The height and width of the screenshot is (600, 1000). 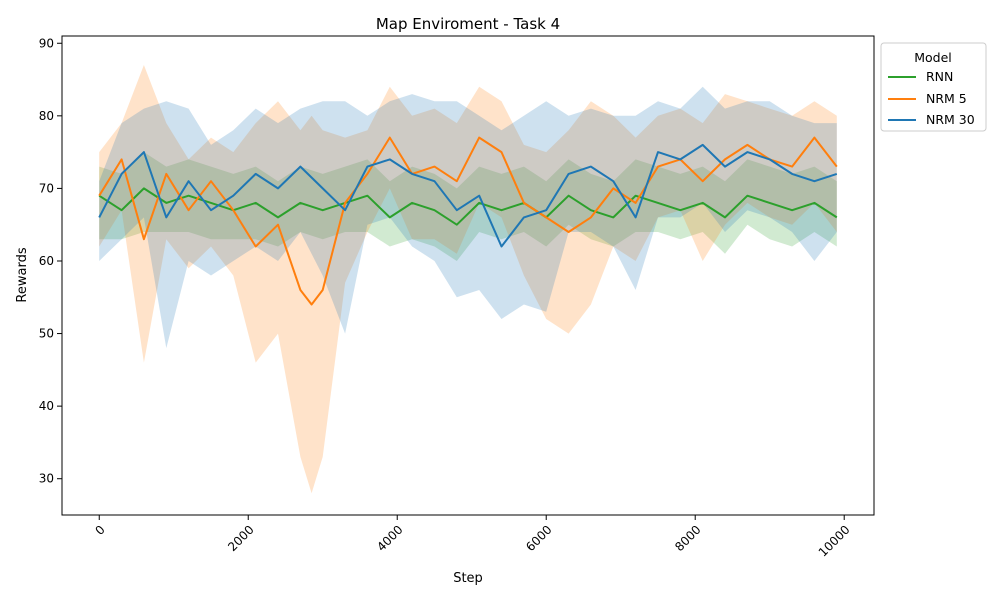 What do you see at coordinates (46, 261) in the screenshot?
I see `y-tick-label: 60` at bounding box center [46, 261].